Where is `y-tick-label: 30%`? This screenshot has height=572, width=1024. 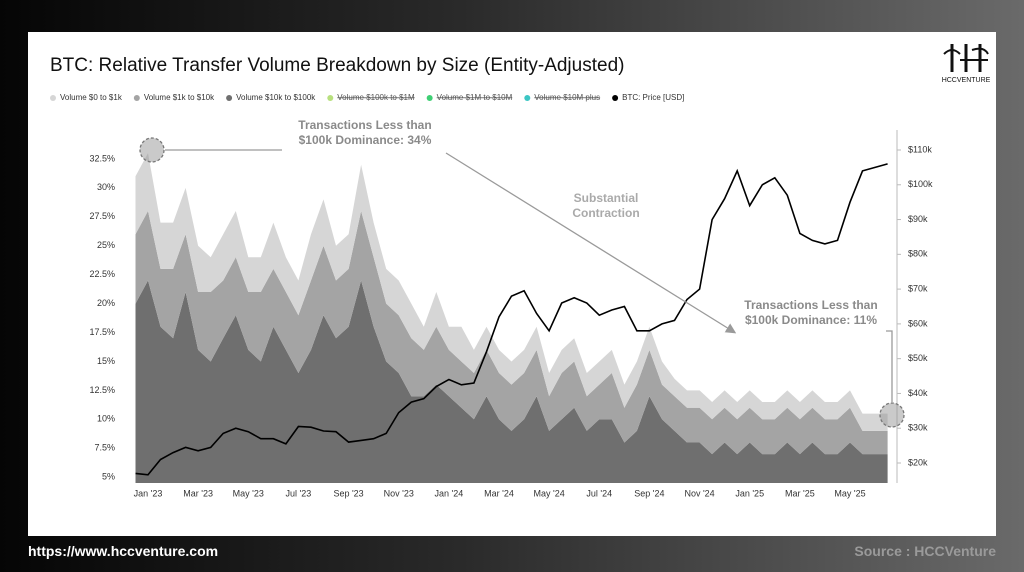
y-tick-label: 30% is located at coordinates (106, 187).